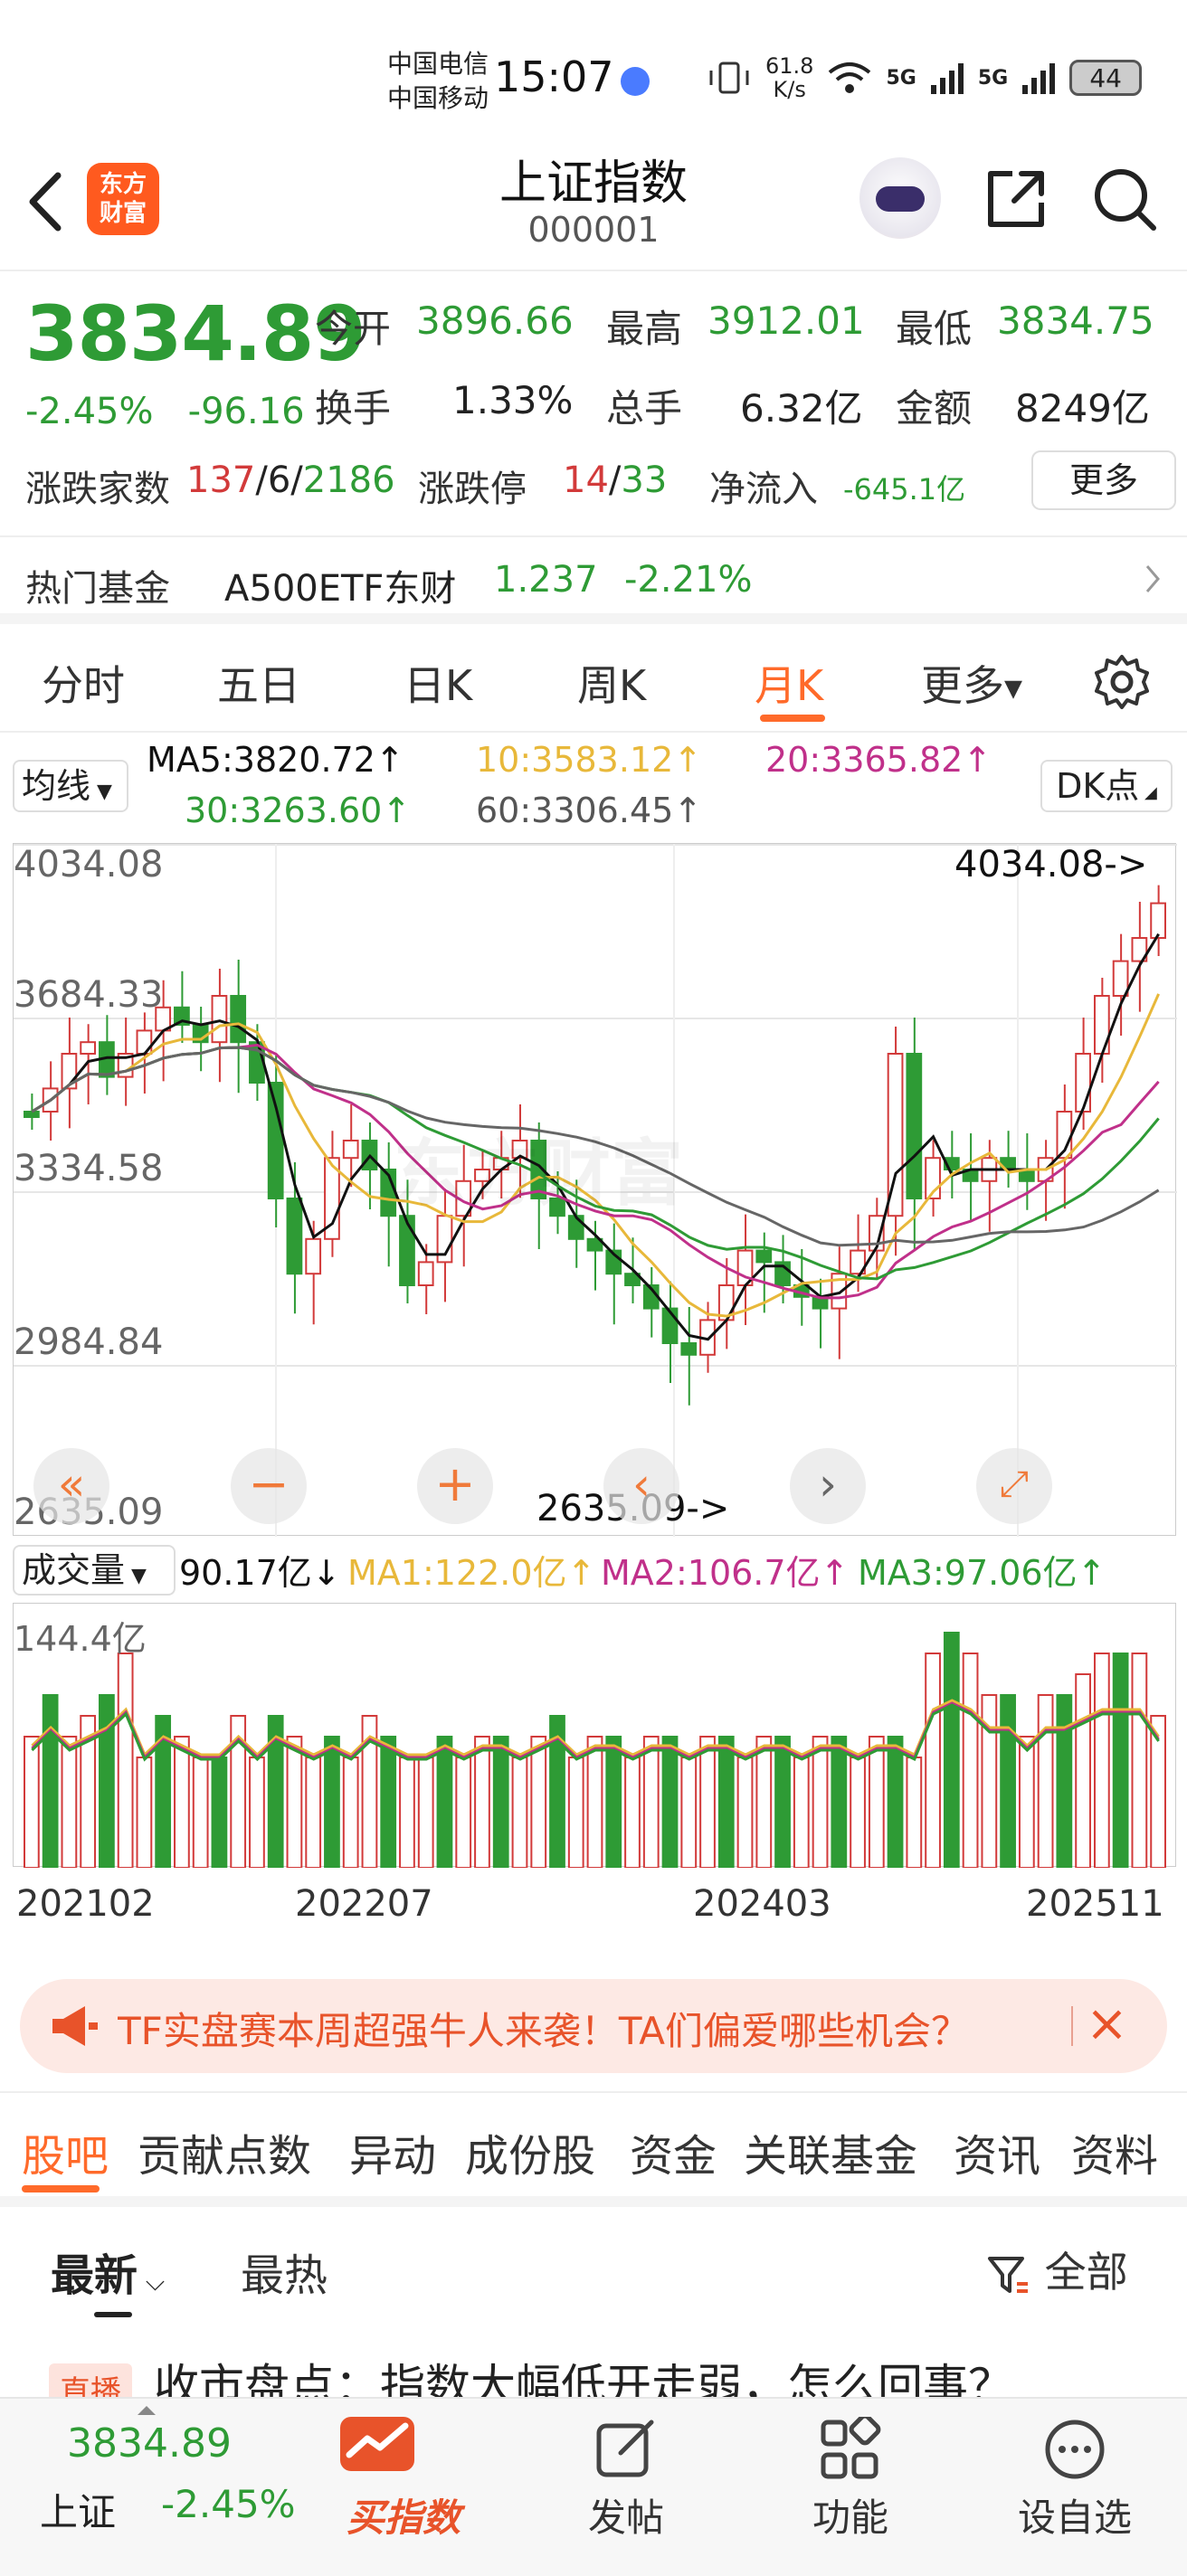 The height and width of the screenshot is (2576, 1187). Describe the element at coordinates (543, 2031) in the screenshot. I see `ad-text: TF实盘赛本周超强牛人来袭！TA们偏爱哪些机会？` at that location.